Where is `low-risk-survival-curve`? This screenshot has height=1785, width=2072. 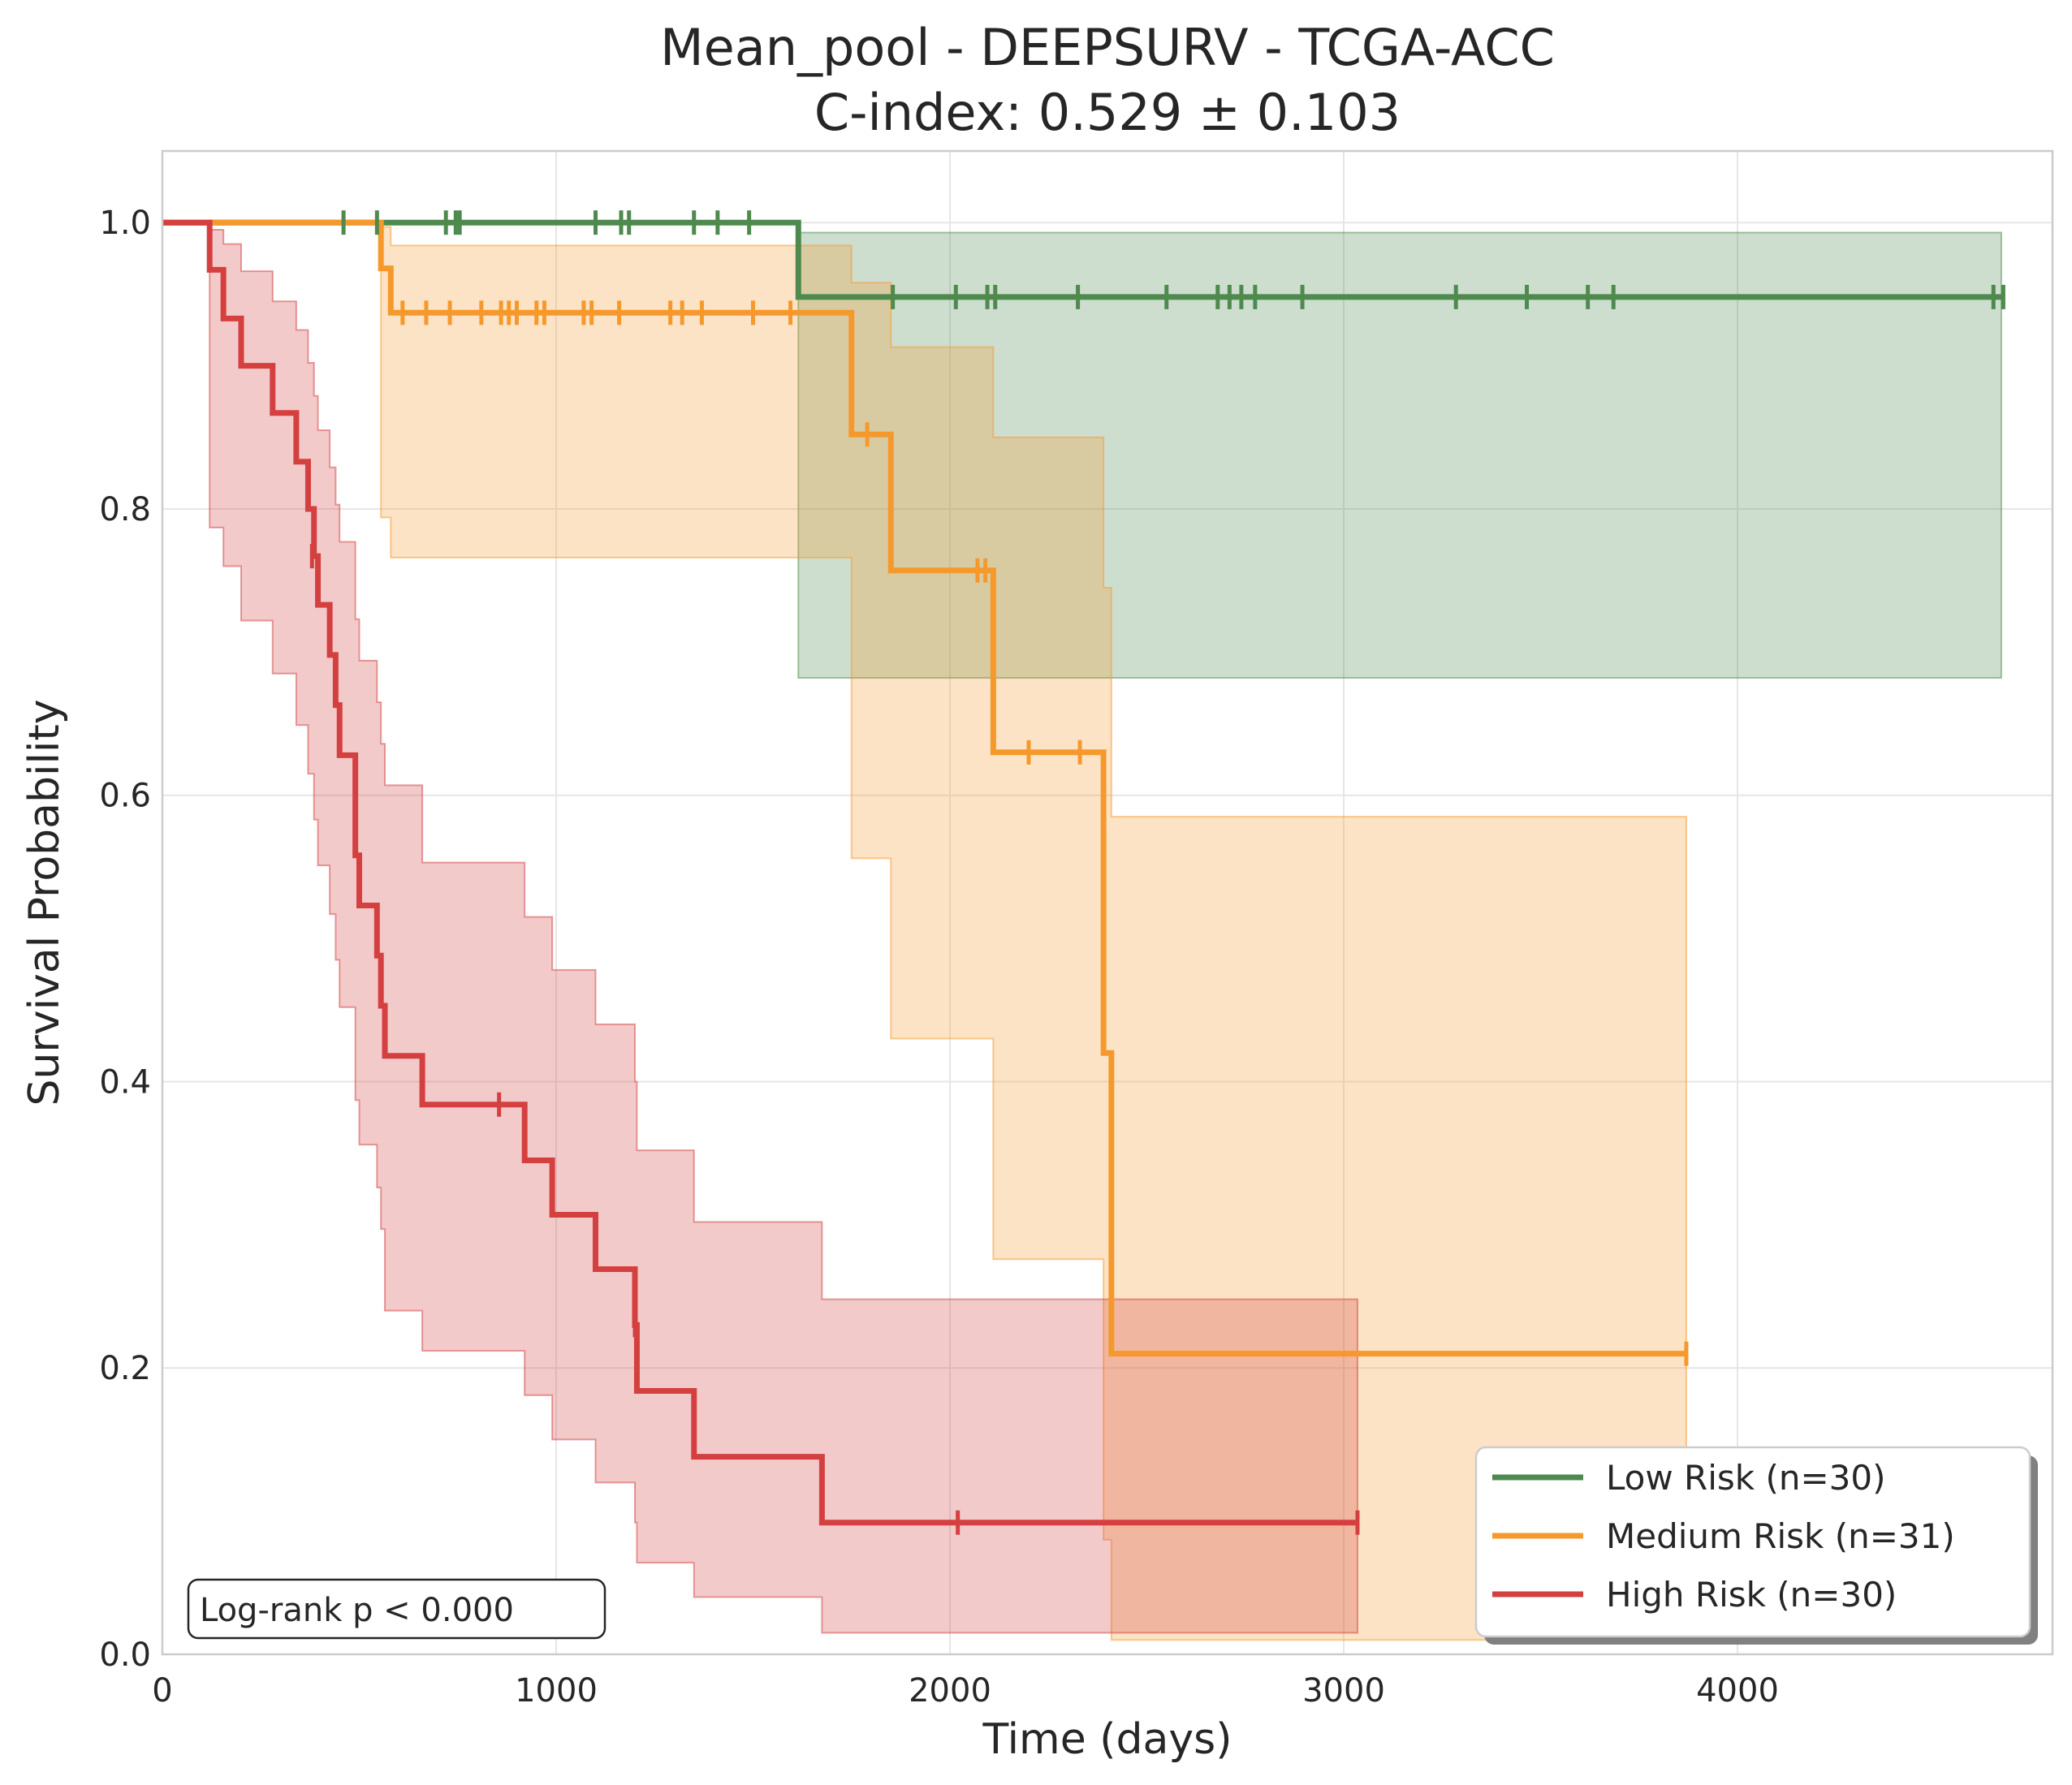 low-risk-survival-curve is located at coordinates (1081, 260).